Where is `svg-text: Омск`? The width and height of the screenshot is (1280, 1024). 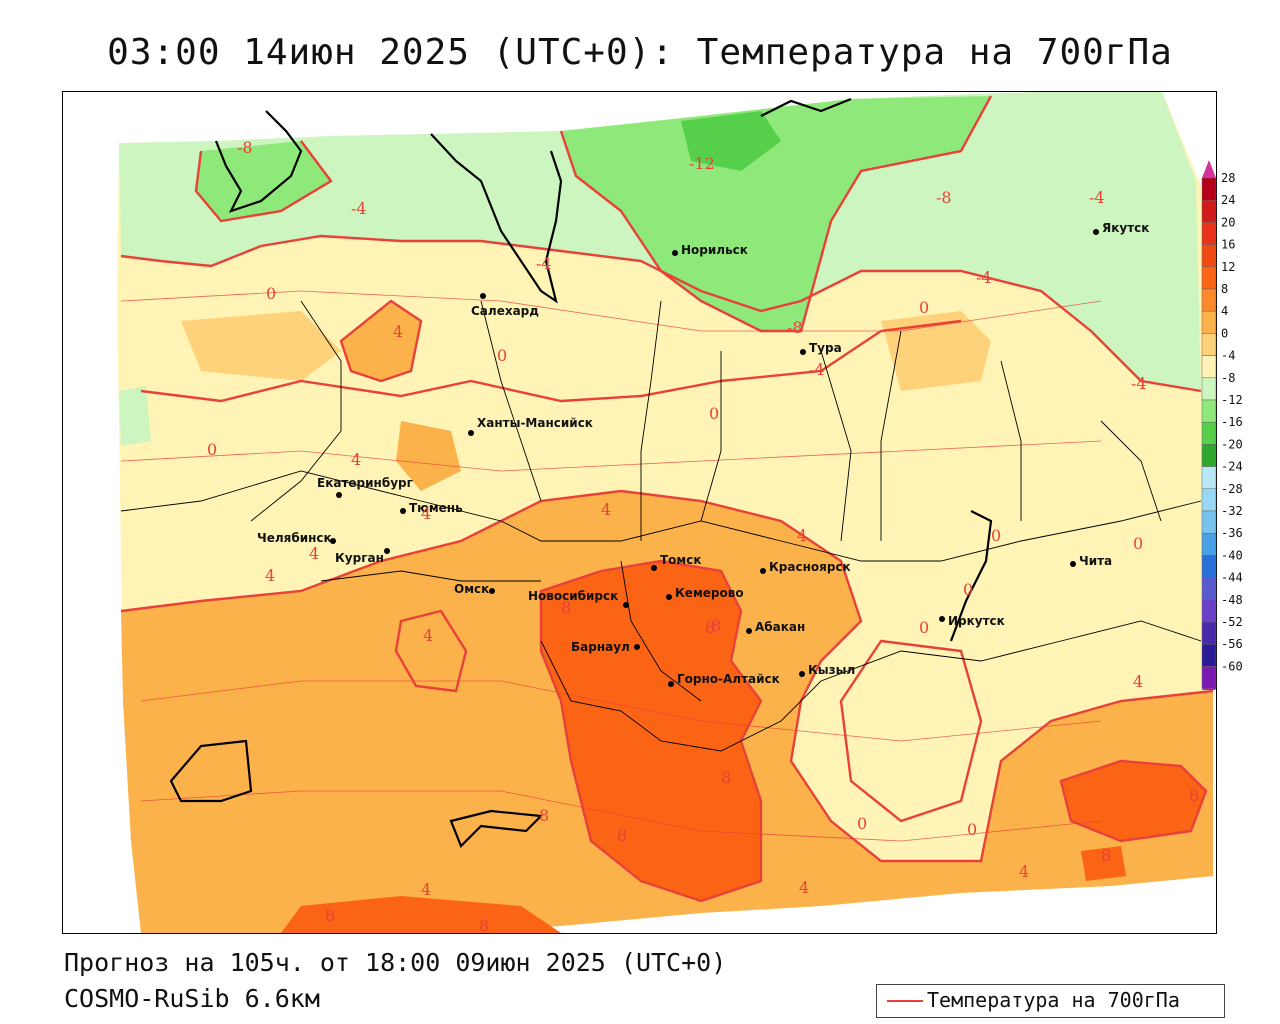
svg-text: Омск is located at coordinates (471, 589).